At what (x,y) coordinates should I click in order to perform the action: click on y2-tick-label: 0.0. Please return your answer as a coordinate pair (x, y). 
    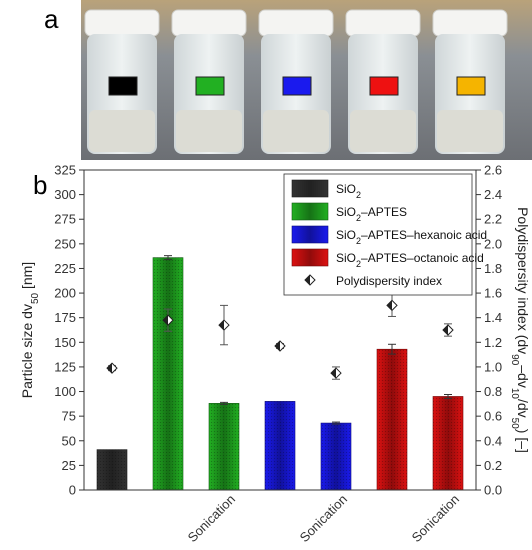
    Looking at the image, I should click on (493, 490).